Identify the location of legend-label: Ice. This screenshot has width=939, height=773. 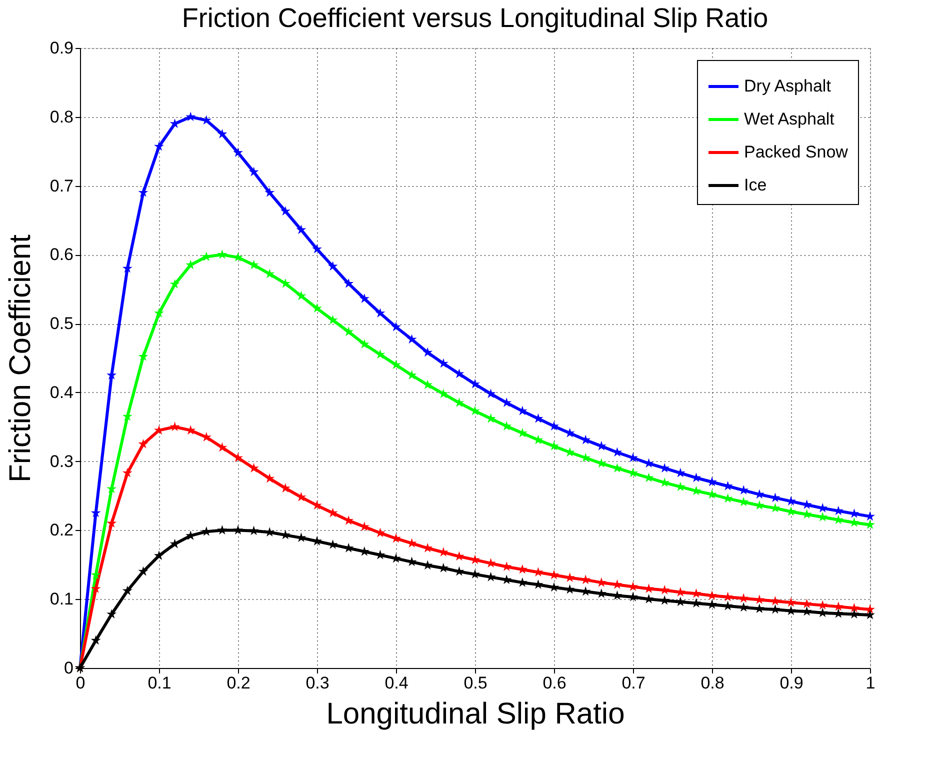
(755, 185).